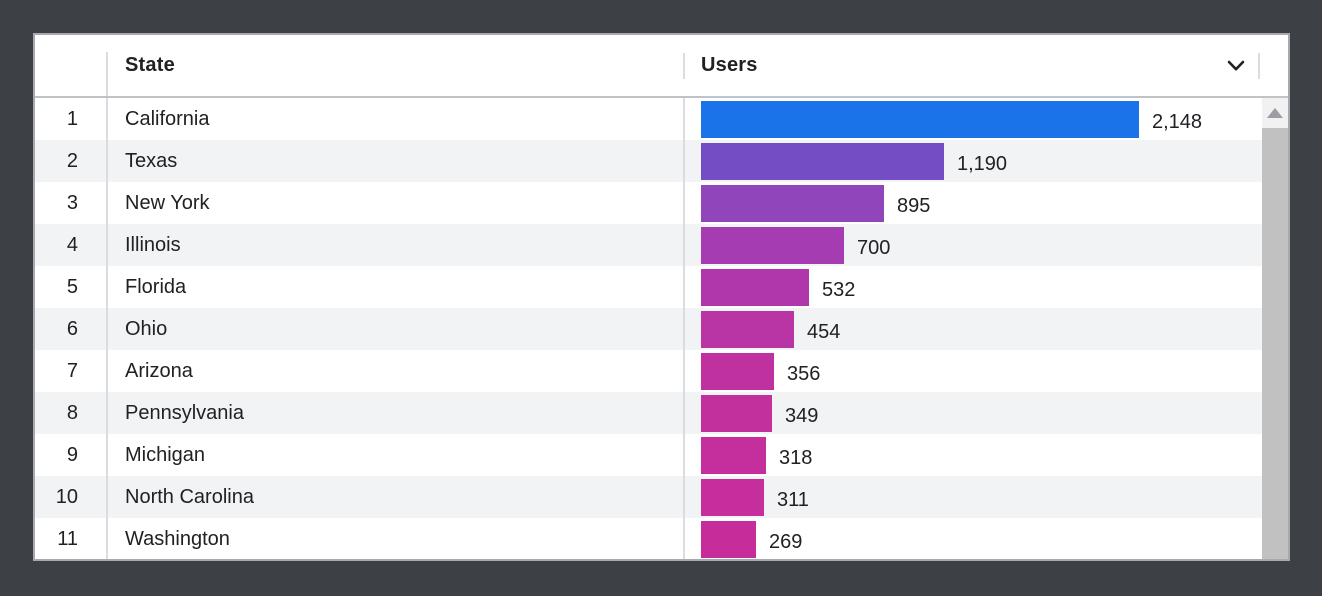  What do you see at coordinates (985, 371) in the screenshot?
I see `users-cell: 356` at bounding box center [985, 371].